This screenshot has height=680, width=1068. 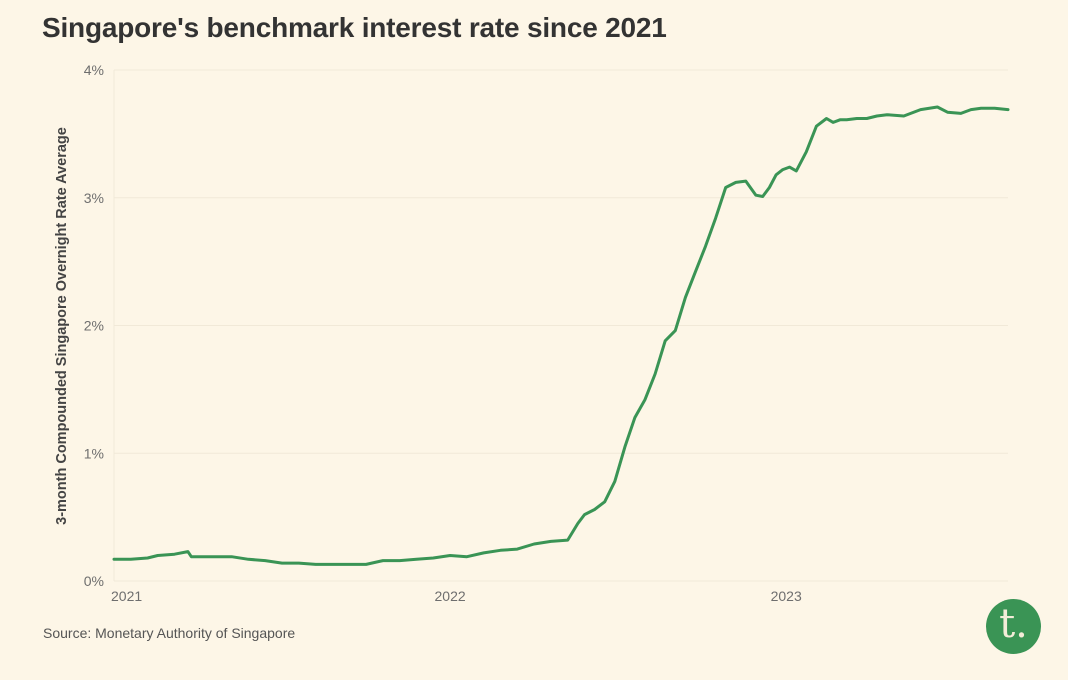 What do you see at coordinates (786, 596) in the screenshot?
I see `x-tick-label: 2023` at bounding box center [786, 596].